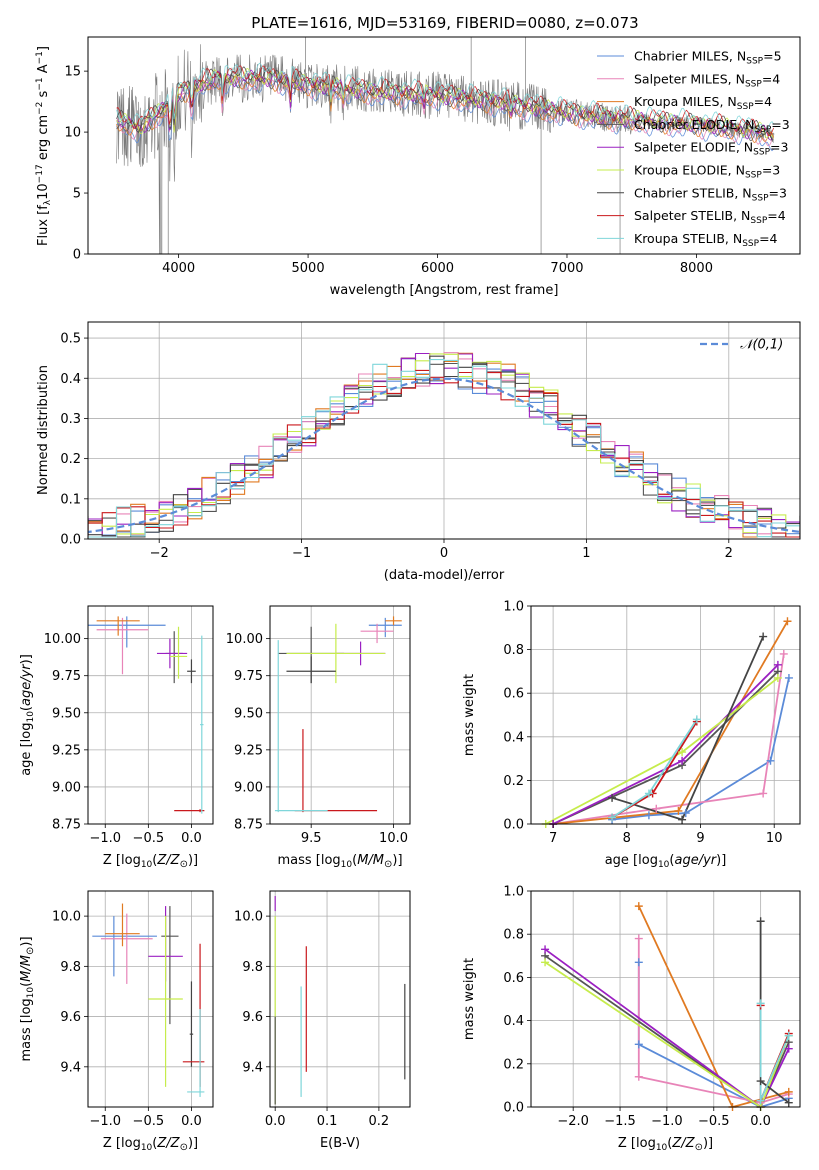  Describe the element at coordinates (469, 999) in the screenshot. I see `y-axis-label-part: mass weight` at that location.